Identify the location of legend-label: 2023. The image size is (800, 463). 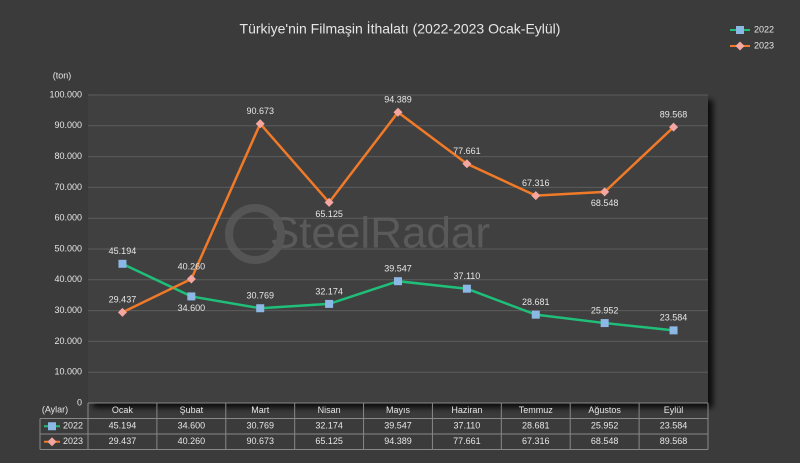
(764, 45).